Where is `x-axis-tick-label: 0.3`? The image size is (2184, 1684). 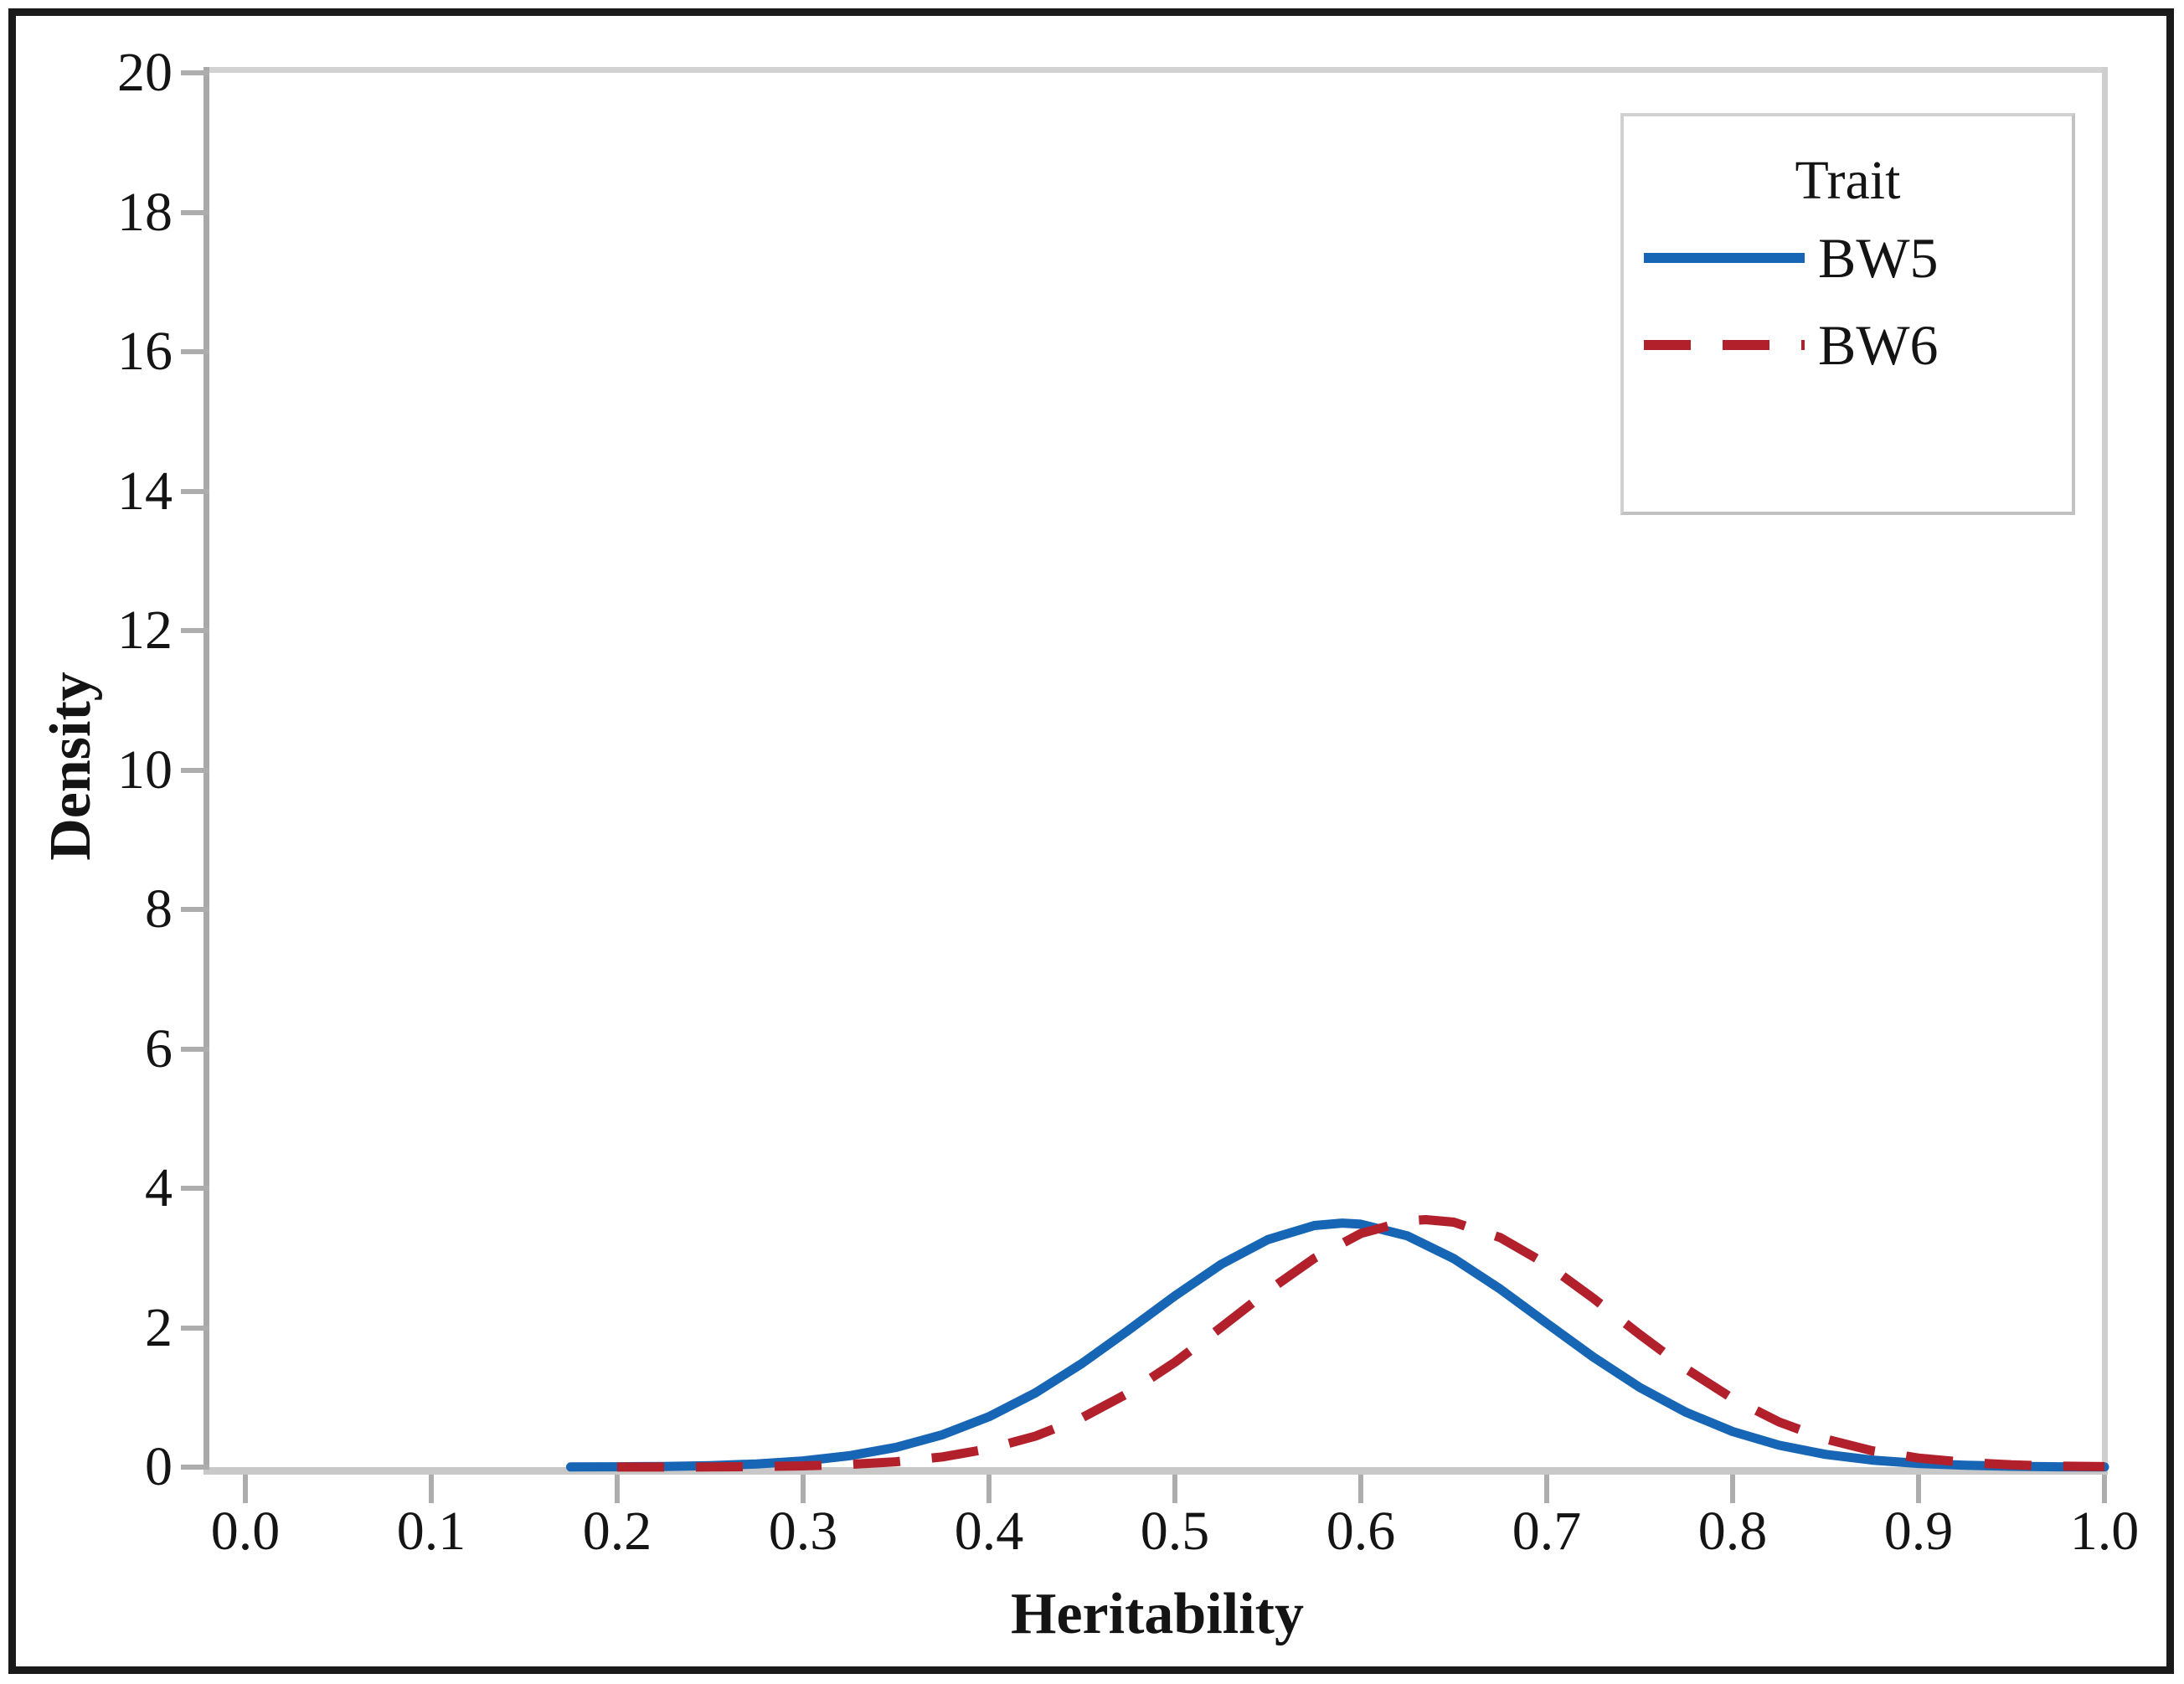 x-axis-tick-label: 0.3 is located at coordinates (803, 1531).